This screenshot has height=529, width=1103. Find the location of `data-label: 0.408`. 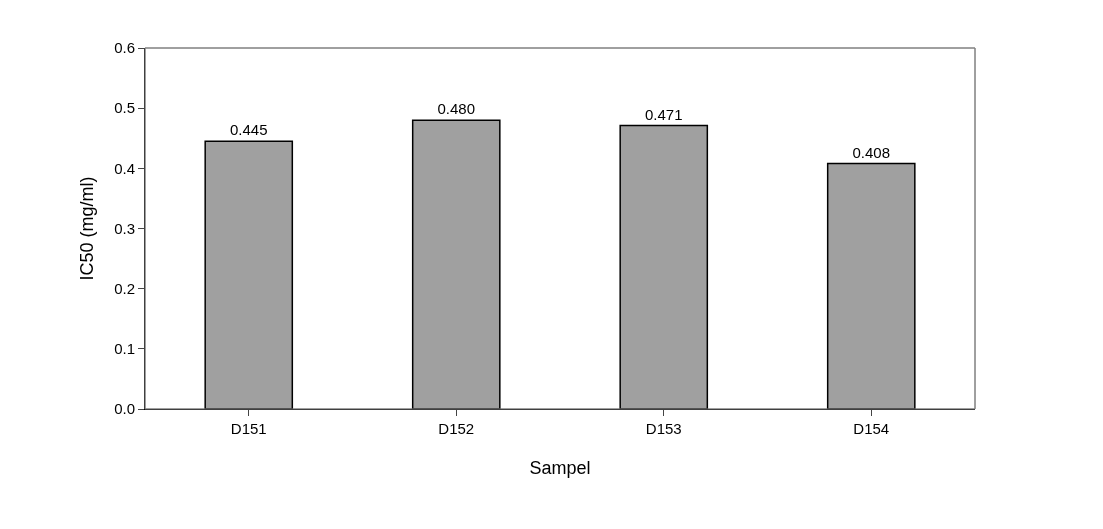

data-label: 0.408 is located at coordinates (871, 152).